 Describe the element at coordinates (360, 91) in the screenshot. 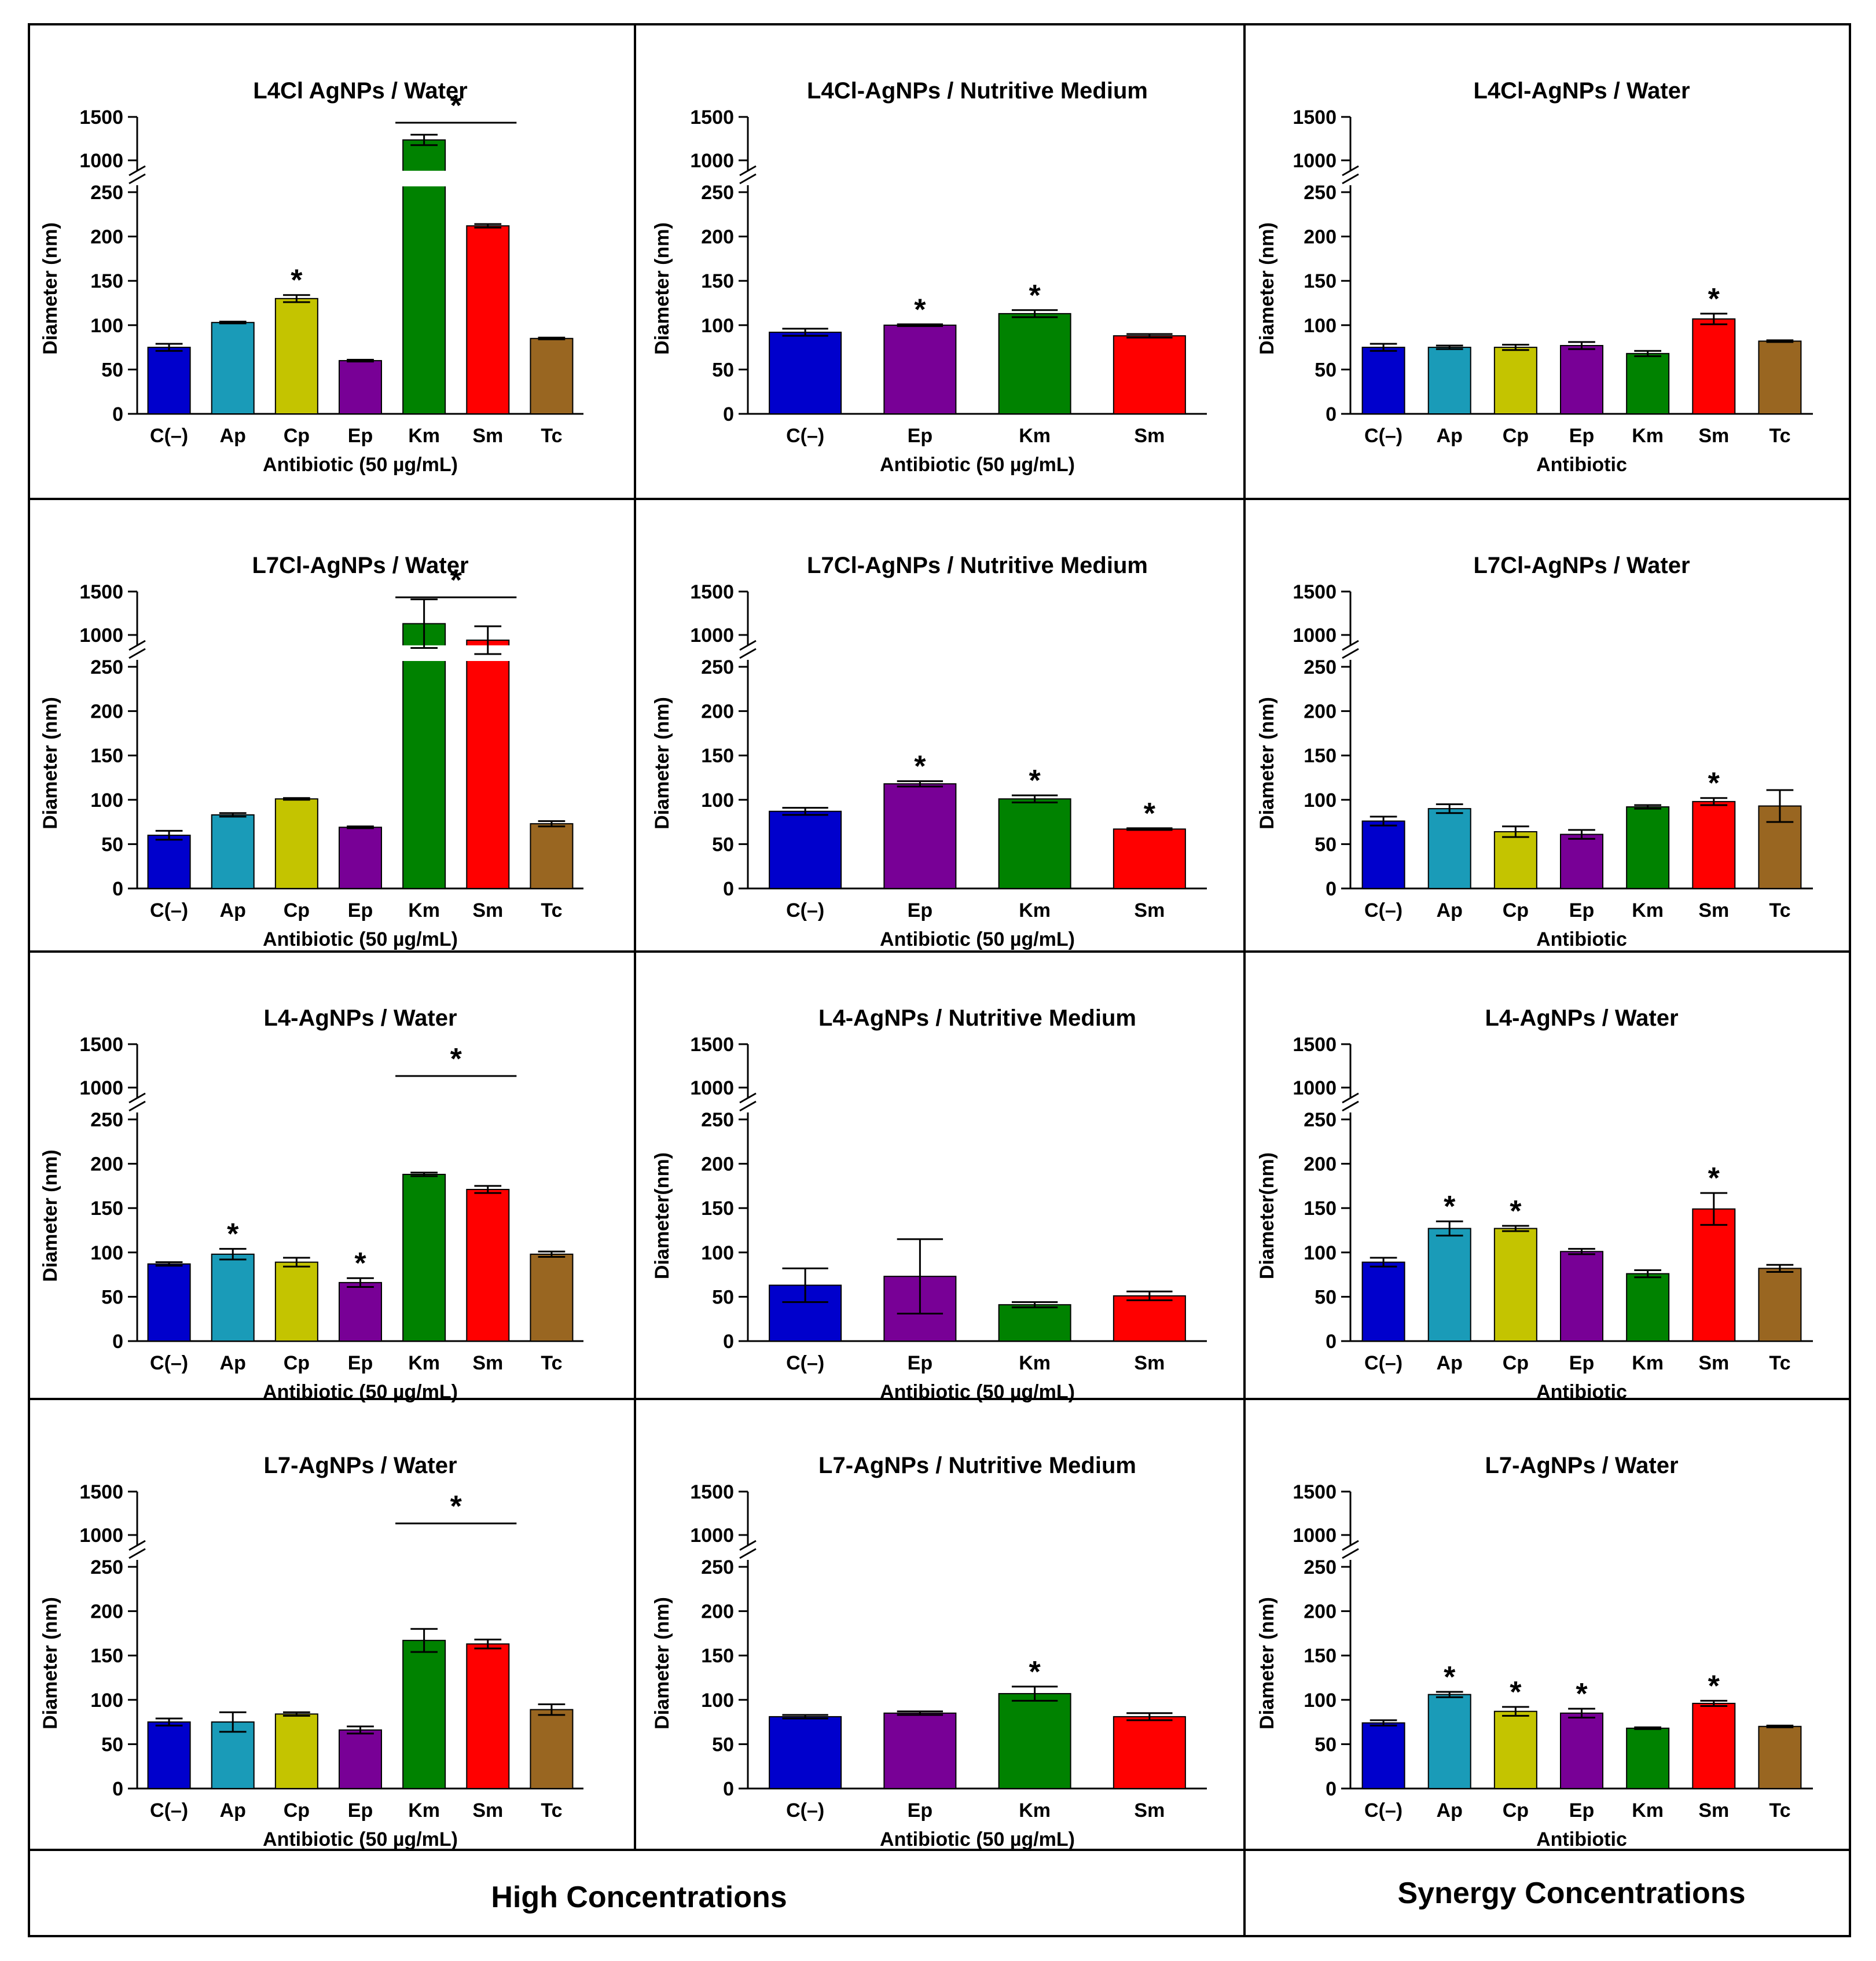

I see `chart-title: L4Cl AgNPs / Water` at that location.